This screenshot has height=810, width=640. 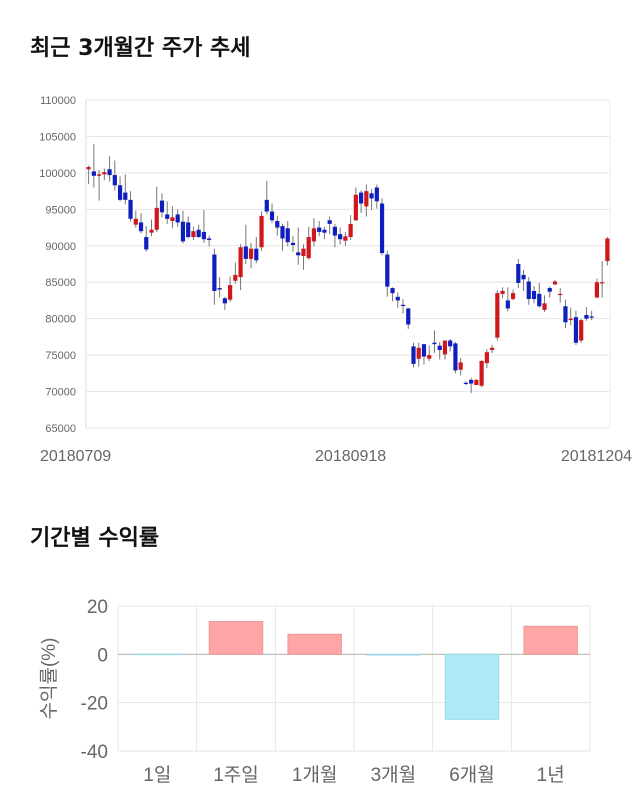 I want to click on y-tick-label: 100000, so click(x=57, y=174).